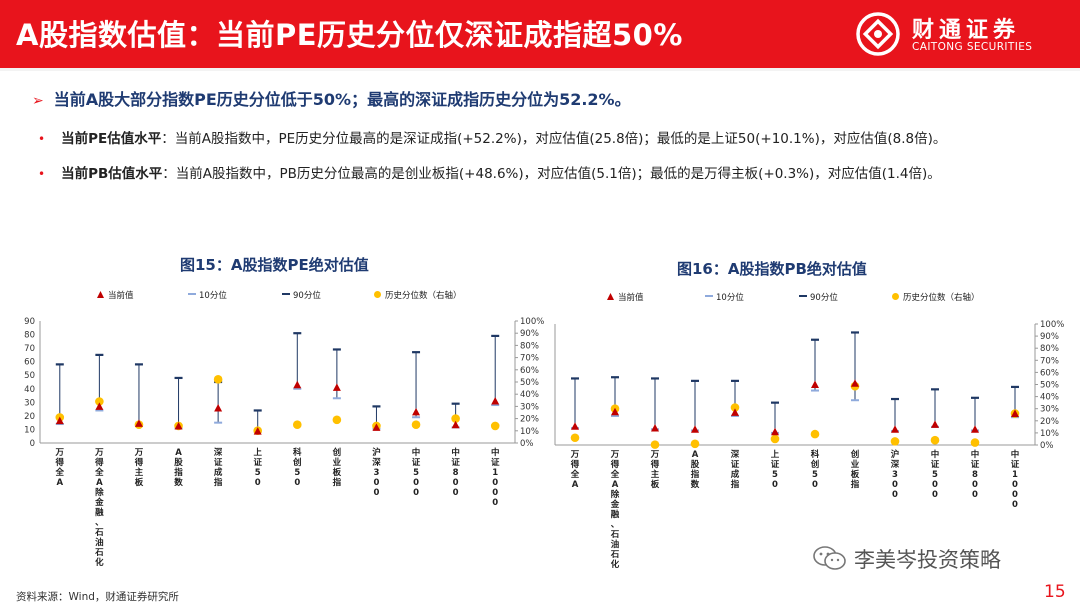  Describe the element at coordinates (540, 69) in the screenshot. I see `header-divider` at that location.